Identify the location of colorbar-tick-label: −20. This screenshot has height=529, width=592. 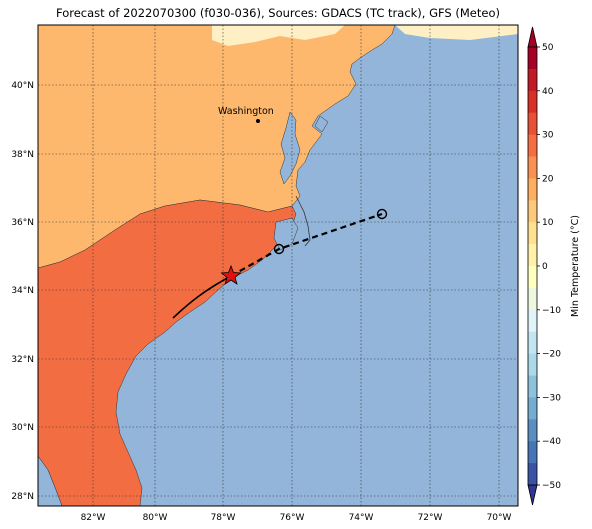
(551, 355).